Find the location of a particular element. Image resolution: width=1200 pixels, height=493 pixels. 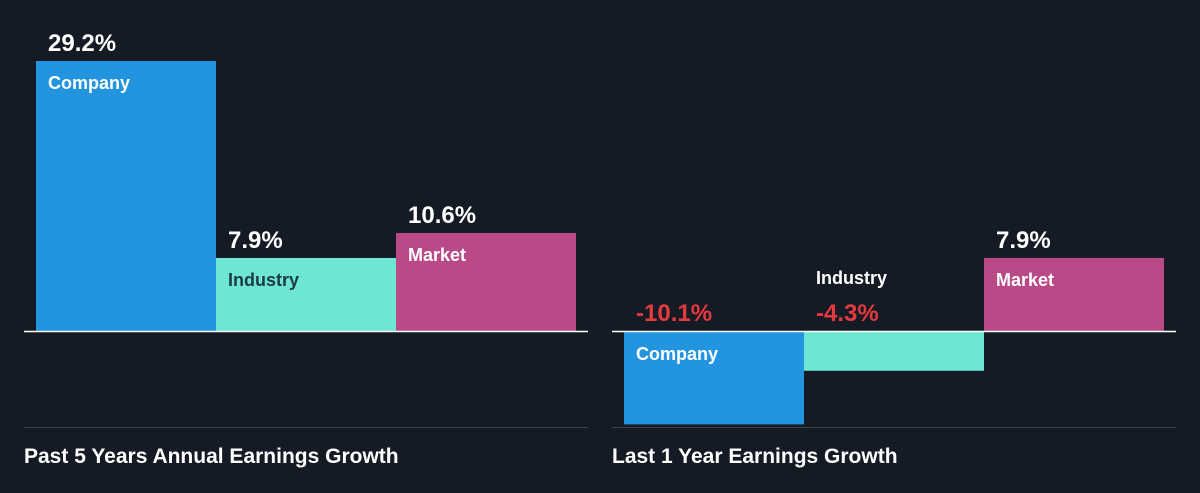

category-label-company-5y: Company is located at coordinates (89, 83).